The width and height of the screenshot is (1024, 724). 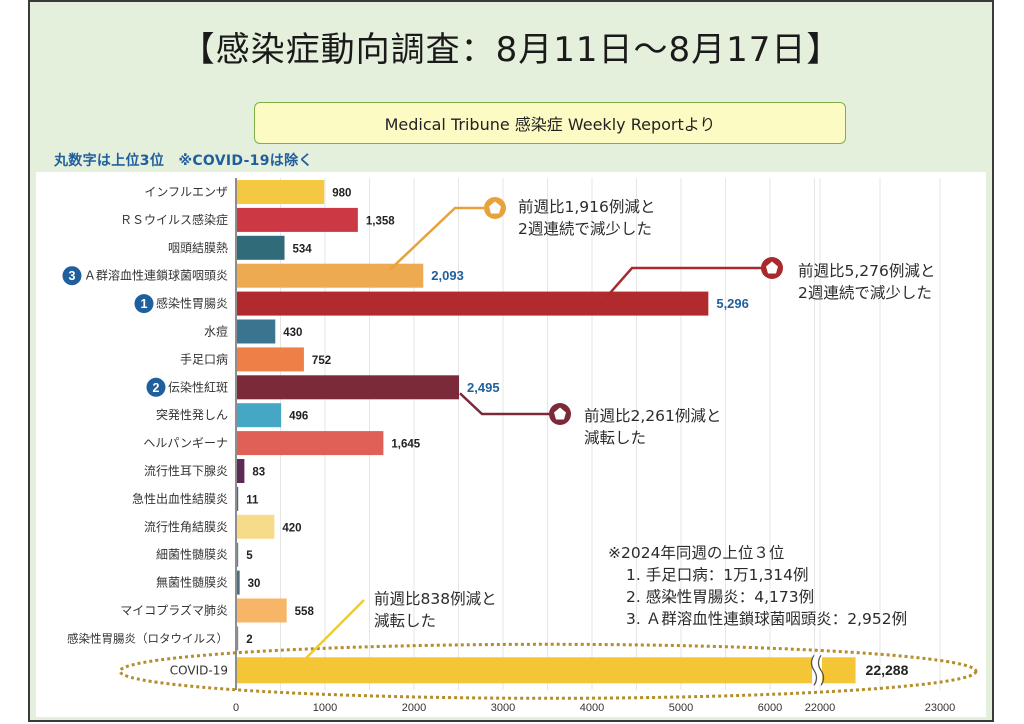 What do you see at coordinates (156, 275) in the screenshot?
I see `category-label: Ａ群溶血性連鎖球菌咽頭炎` at bounding box center [156, 275].